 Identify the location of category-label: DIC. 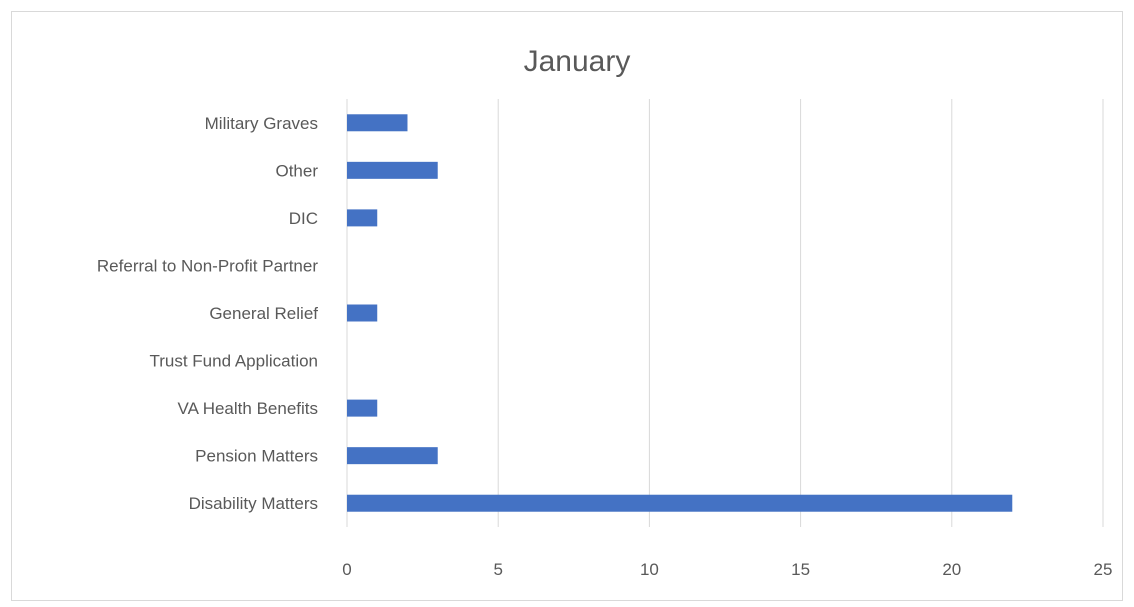
(303, 218).